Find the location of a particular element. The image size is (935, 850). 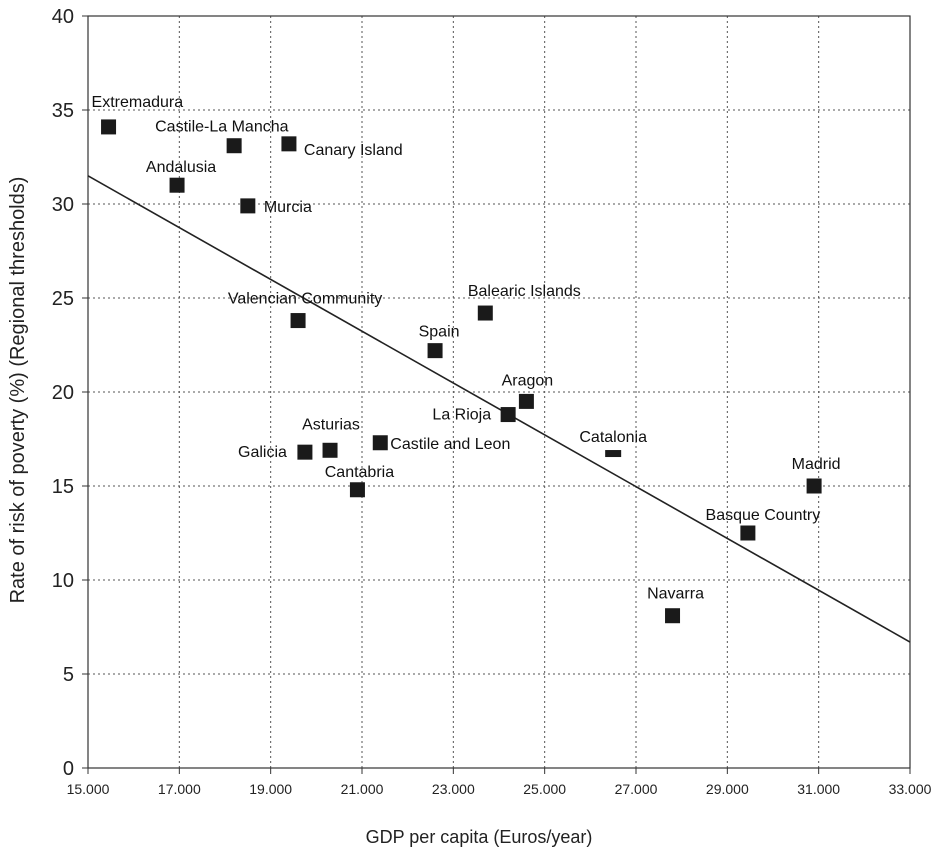

point-galicia is located at coordinates (305, 452).